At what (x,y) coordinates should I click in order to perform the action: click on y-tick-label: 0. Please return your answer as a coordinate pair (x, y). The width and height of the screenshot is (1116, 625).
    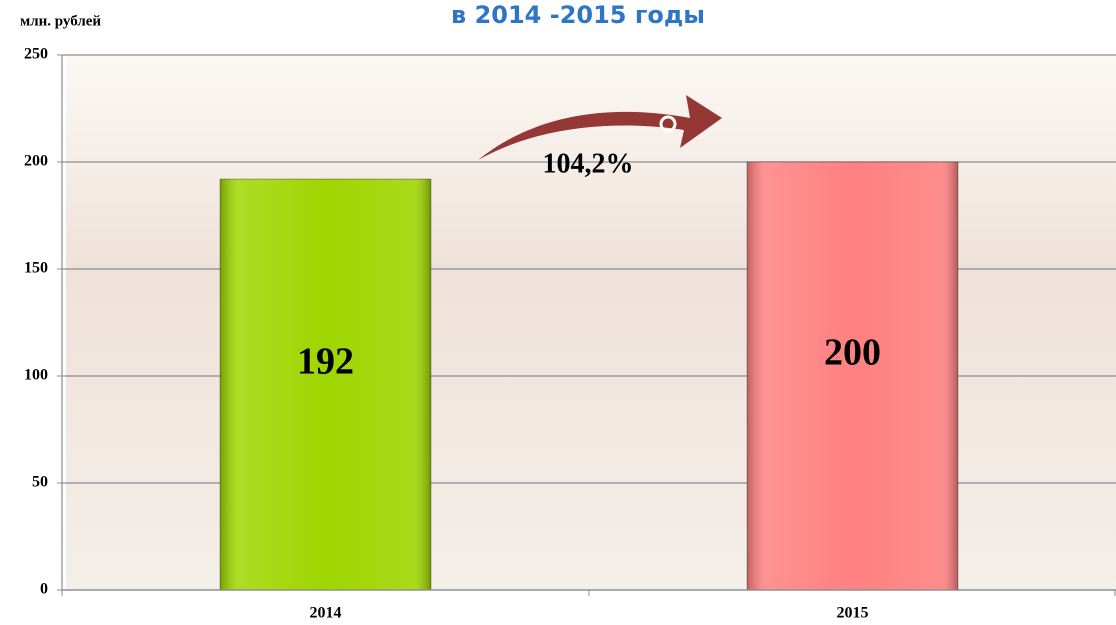
    Looking at the image, I should click on (44, 589).